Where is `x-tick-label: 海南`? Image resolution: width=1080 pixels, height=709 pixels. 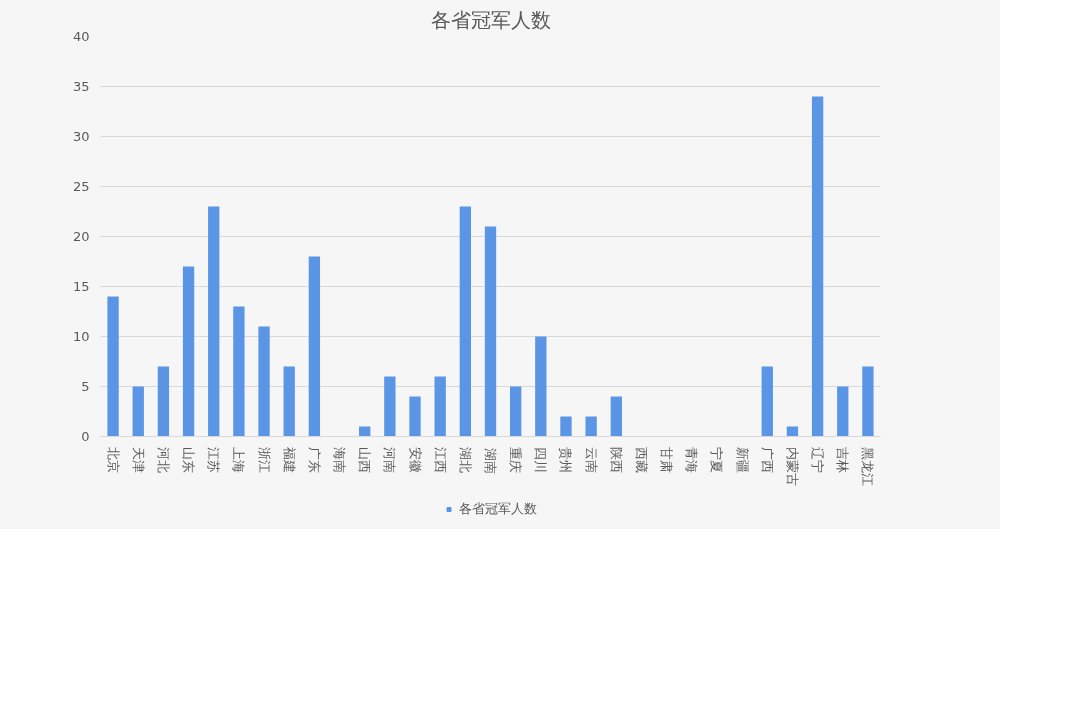
x-tick-label: 海南 is located at coordinates (340, 460).